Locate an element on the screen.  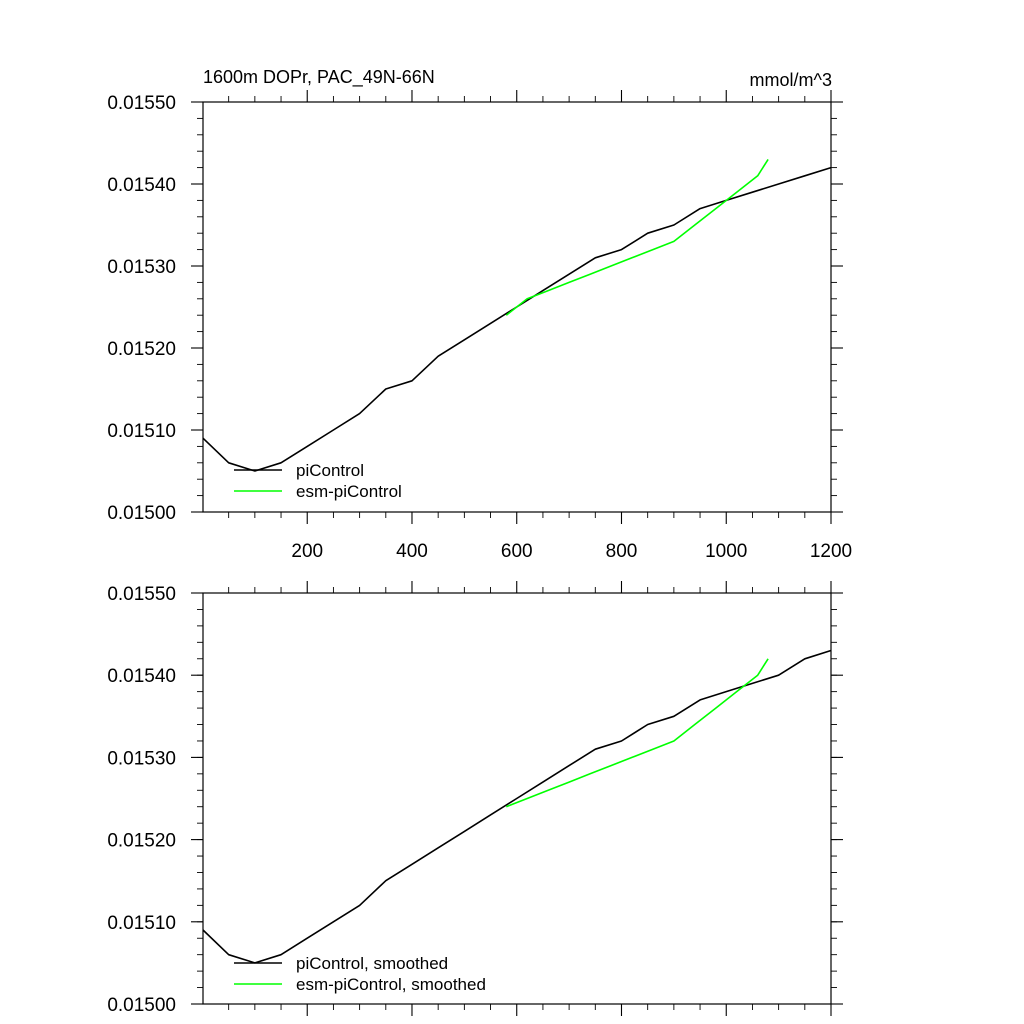
series-line-esm-picontrol-smoothed is located at coordinates (637, 733).